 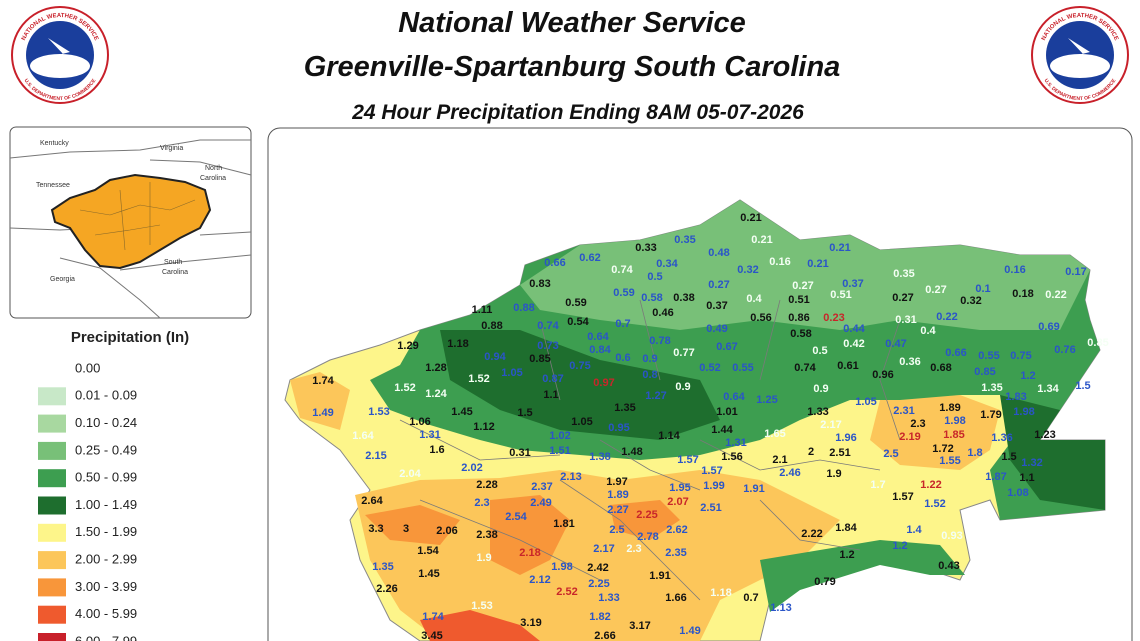 I want to click on precip-label: 2.22, so click(x=811, y=534).